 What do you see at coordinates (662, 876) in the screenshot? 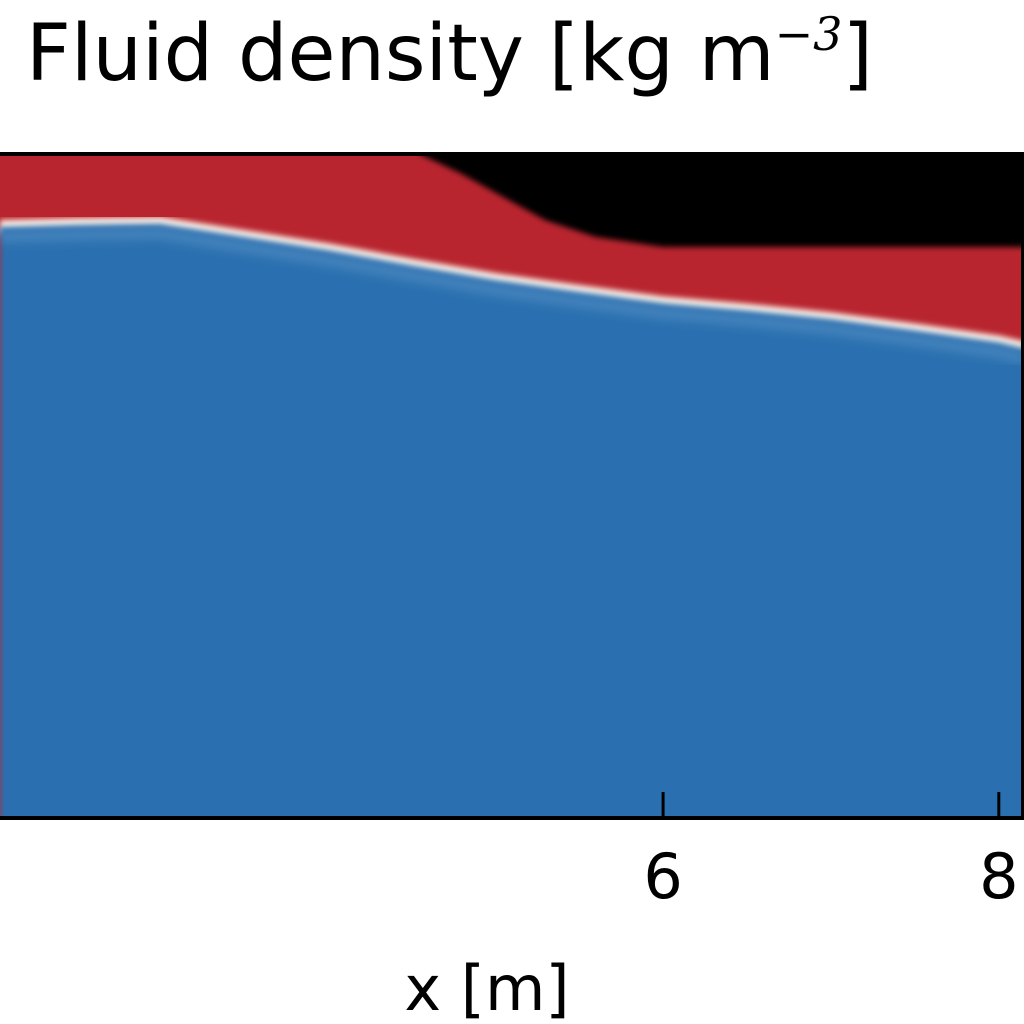
I see `x-tick-label-6: 6` at bounding box center [662, 876].